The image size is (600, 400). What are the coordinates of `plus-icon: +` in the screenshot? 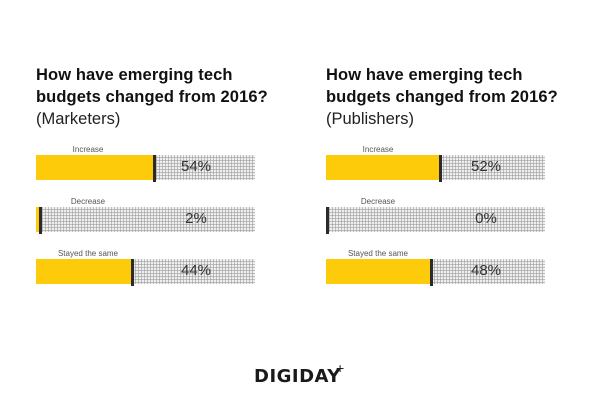 It's located at (340, 368).